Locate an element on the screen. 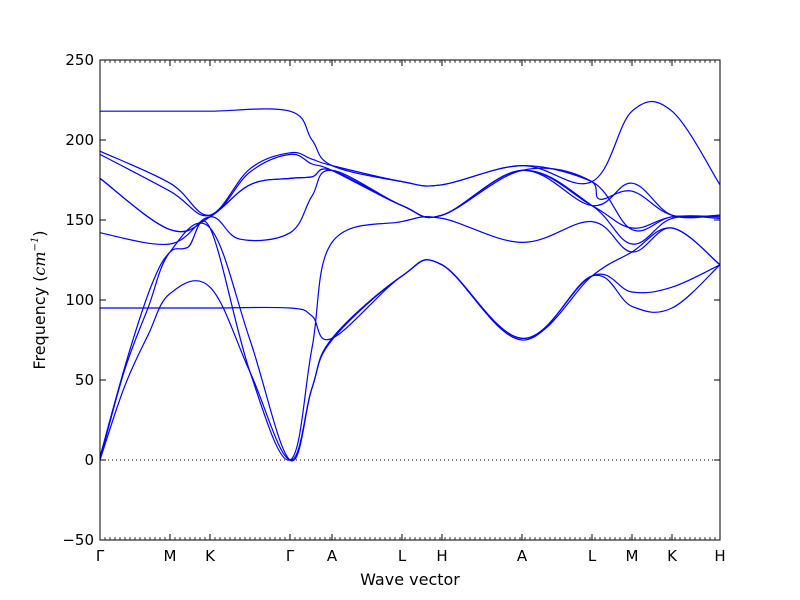 The height and width of the screenshot is (600, 800). y-tick-label: 50 is located at coordinates (84, 380).